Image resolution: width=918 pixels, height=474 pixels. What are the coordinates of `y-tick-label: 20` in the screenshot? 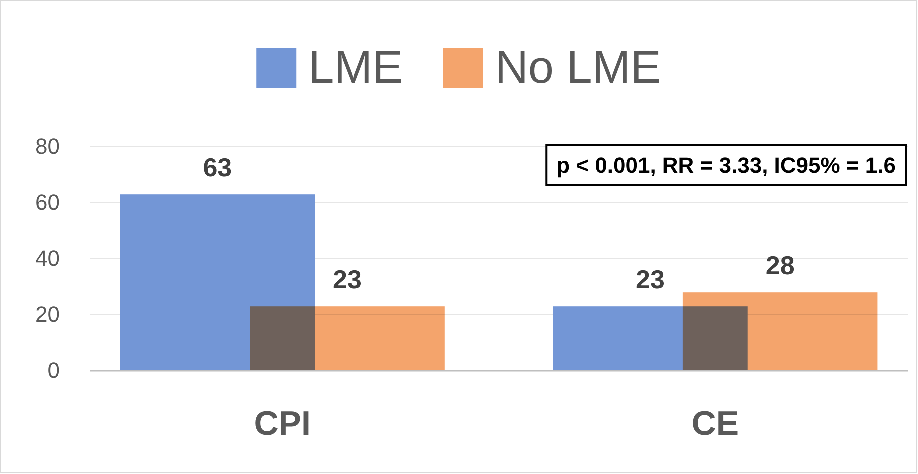 It's located at (48, 315).